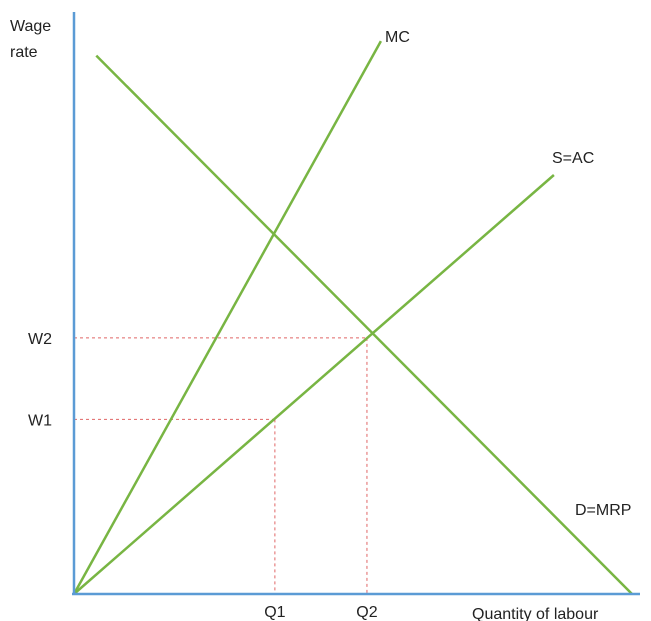 This screenshot has height=621, width=651. I want to click on series-label-s-ac: S=AC, so click(573, 158).